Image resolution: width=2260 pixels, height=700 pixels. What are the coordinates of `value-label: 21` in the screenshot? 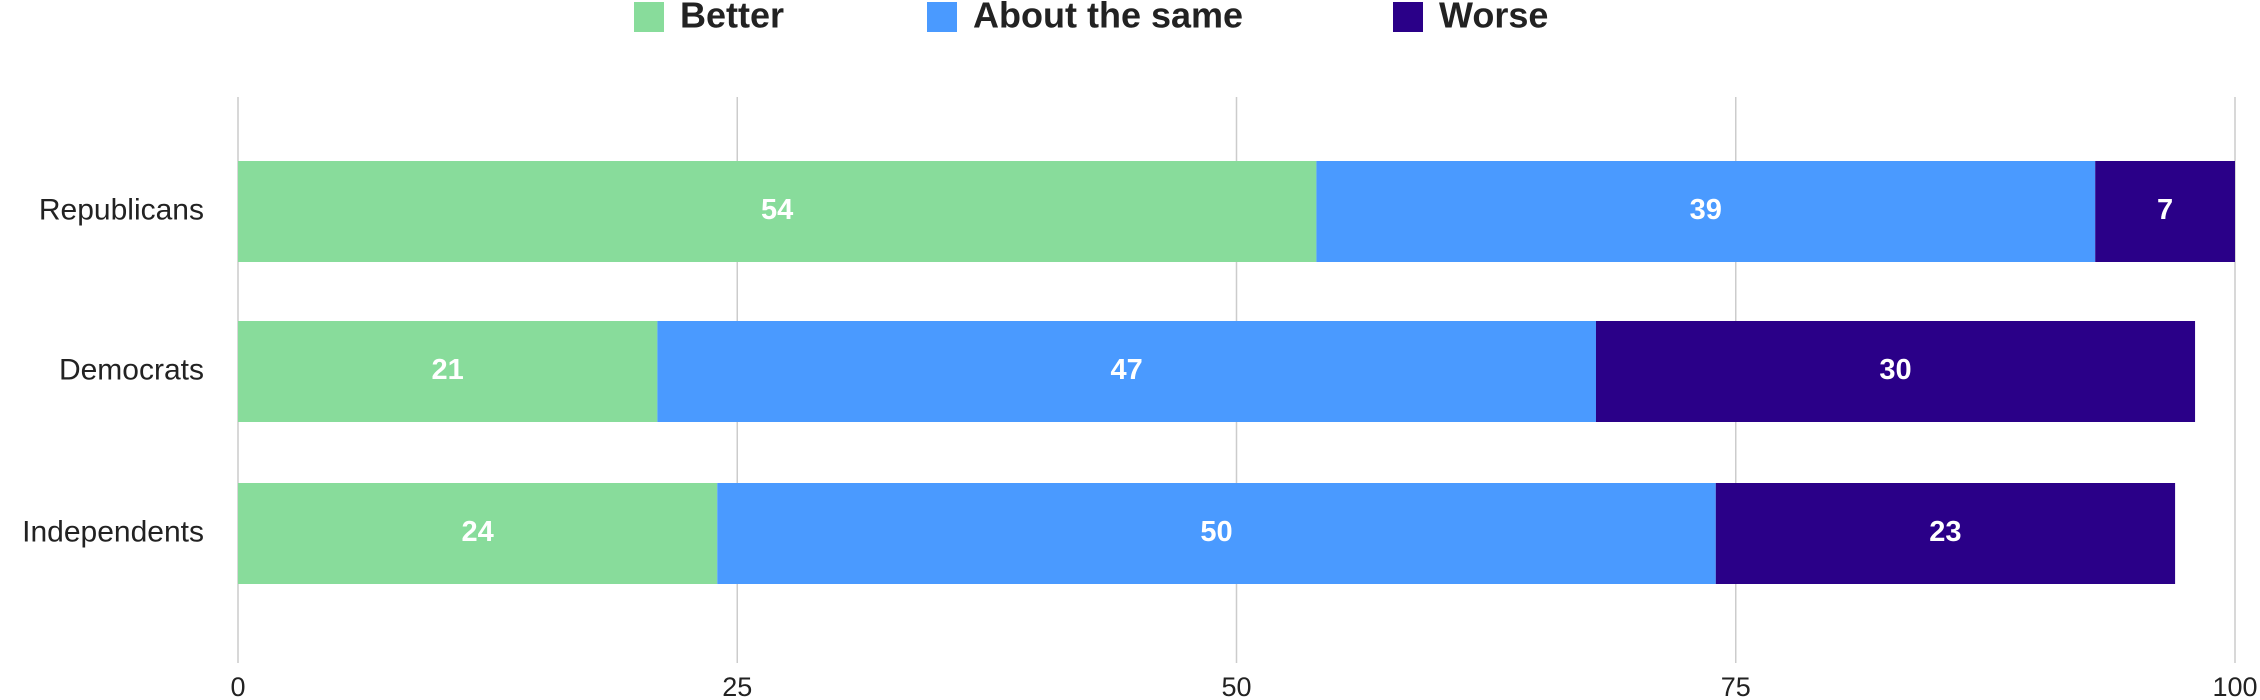 It's located at (448, 370).